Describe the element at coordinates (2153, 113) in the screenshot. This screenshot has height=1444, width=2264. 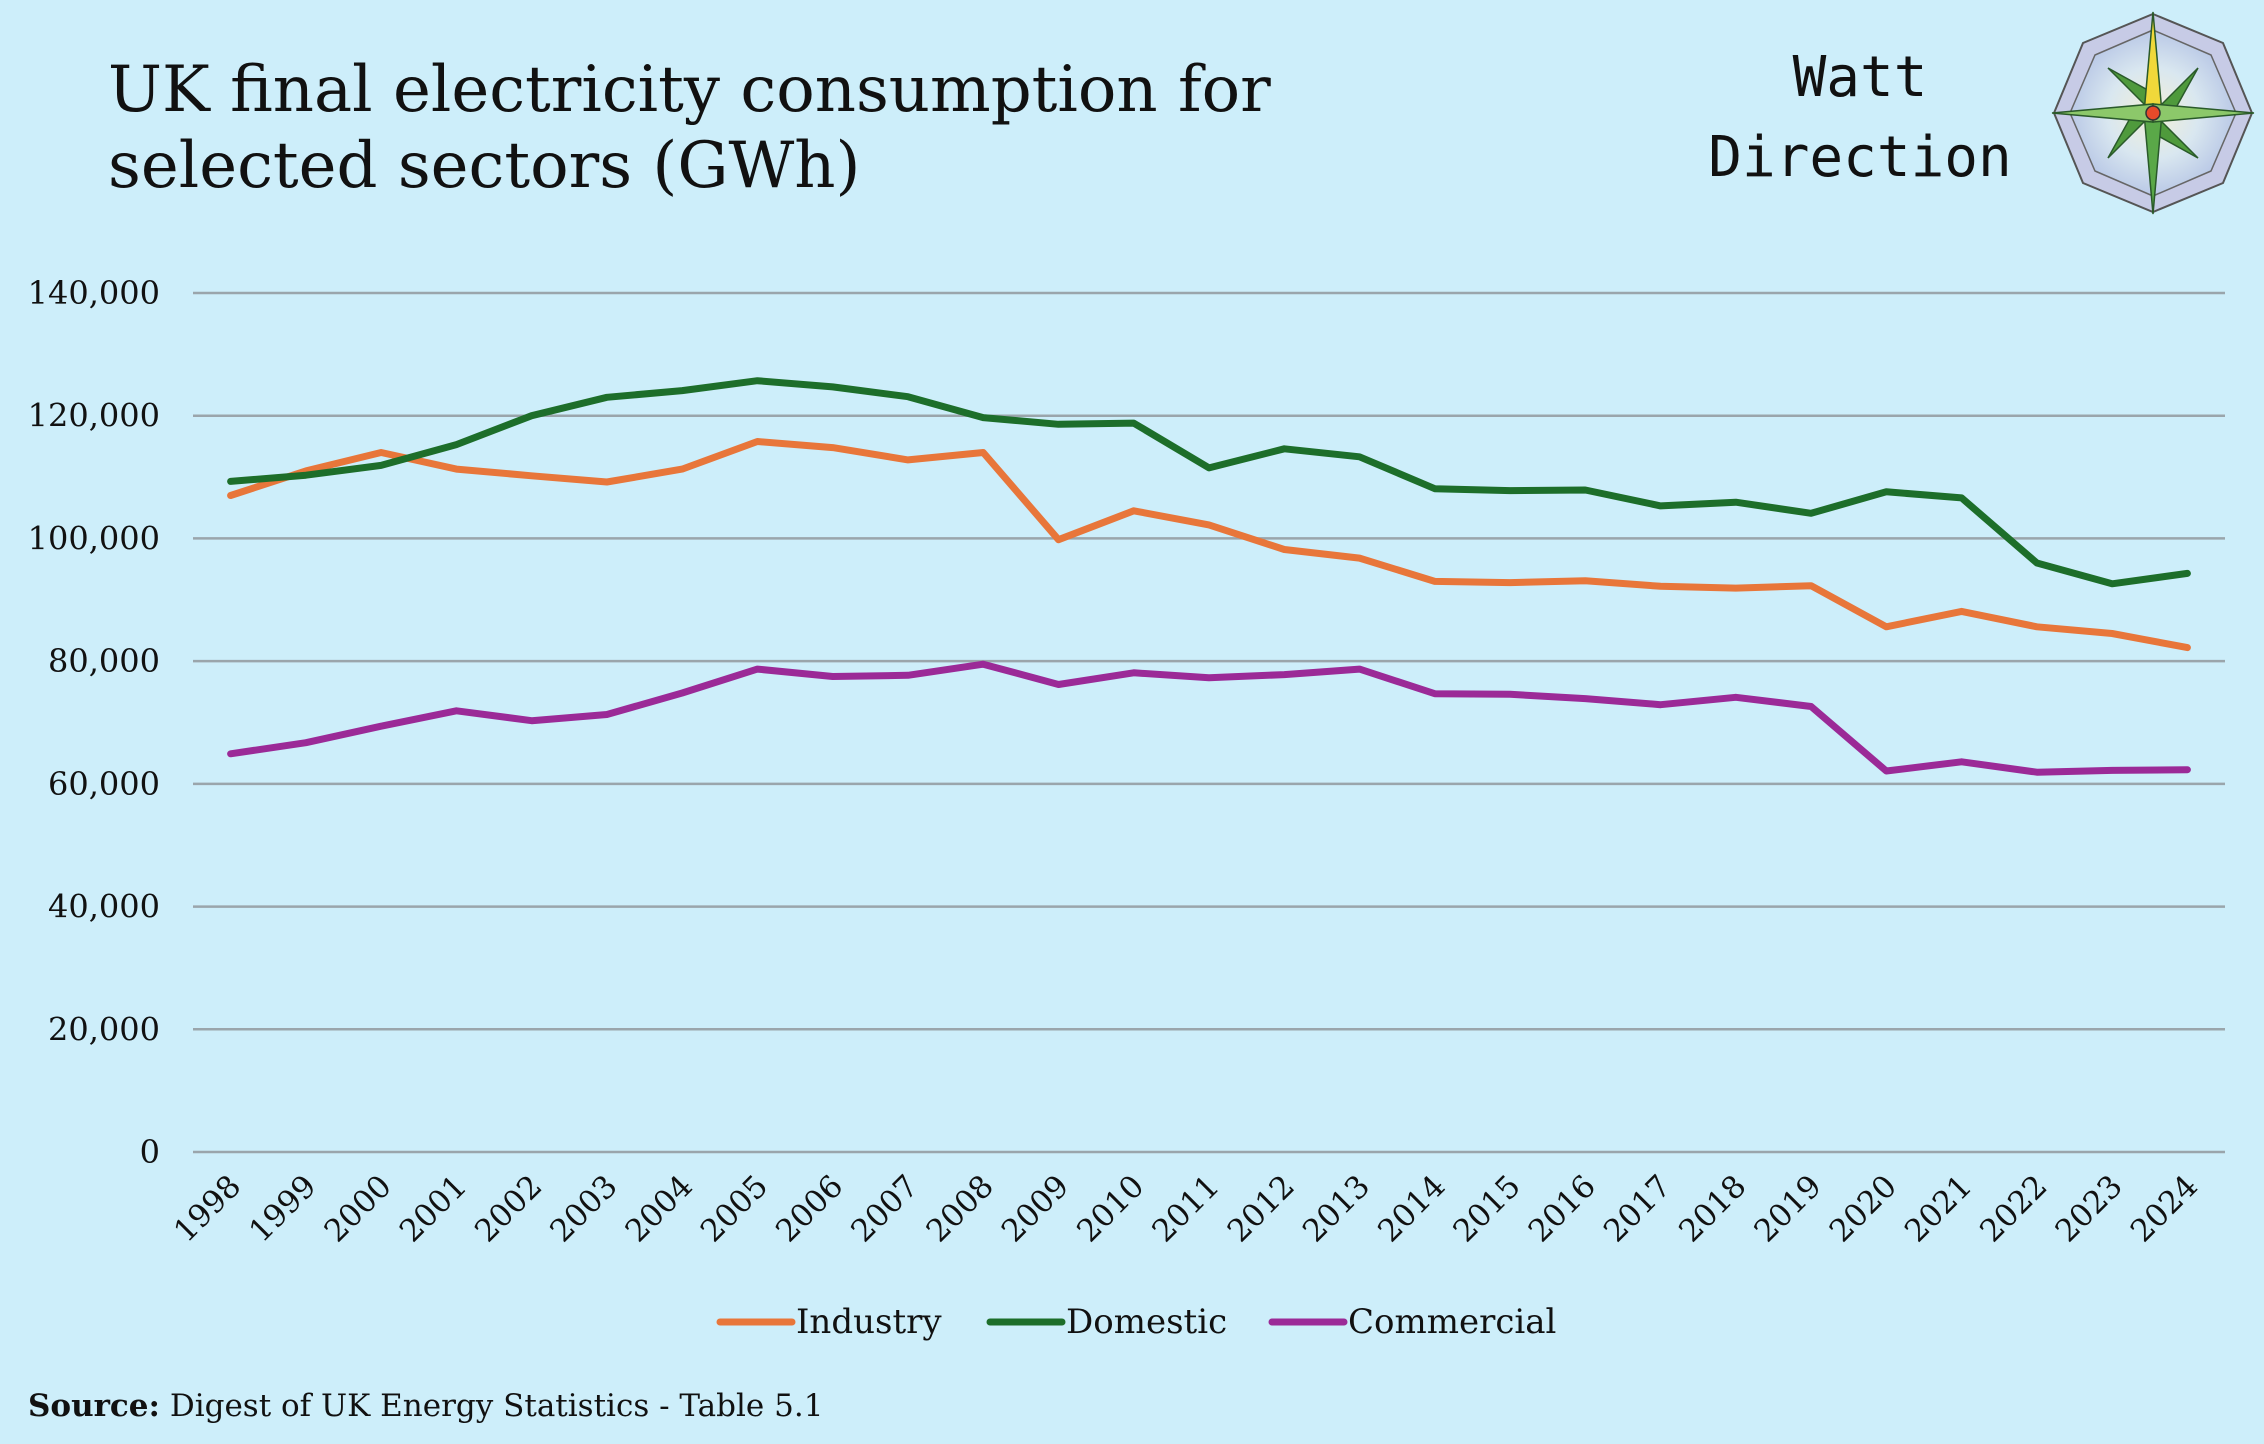
I see `compass-rose-icon` at that location.